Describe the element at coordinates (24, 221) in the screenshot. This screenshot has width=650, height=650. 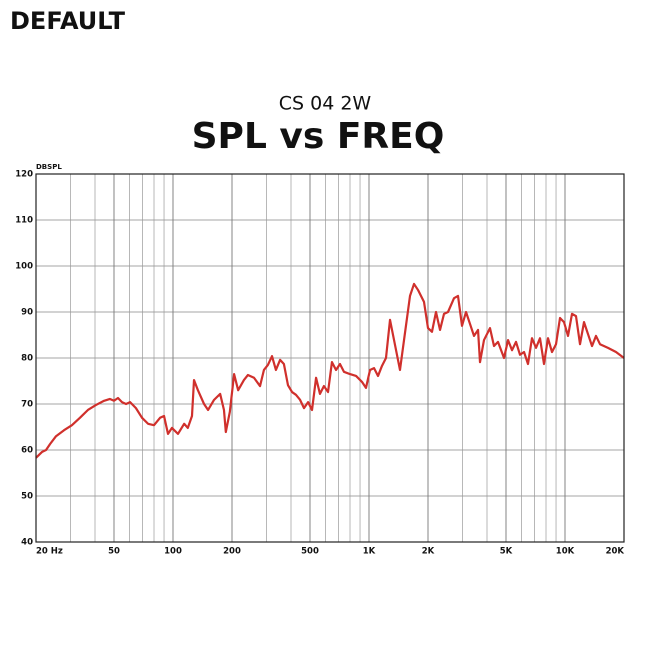
I see `y-tick-label: 110` at that location.